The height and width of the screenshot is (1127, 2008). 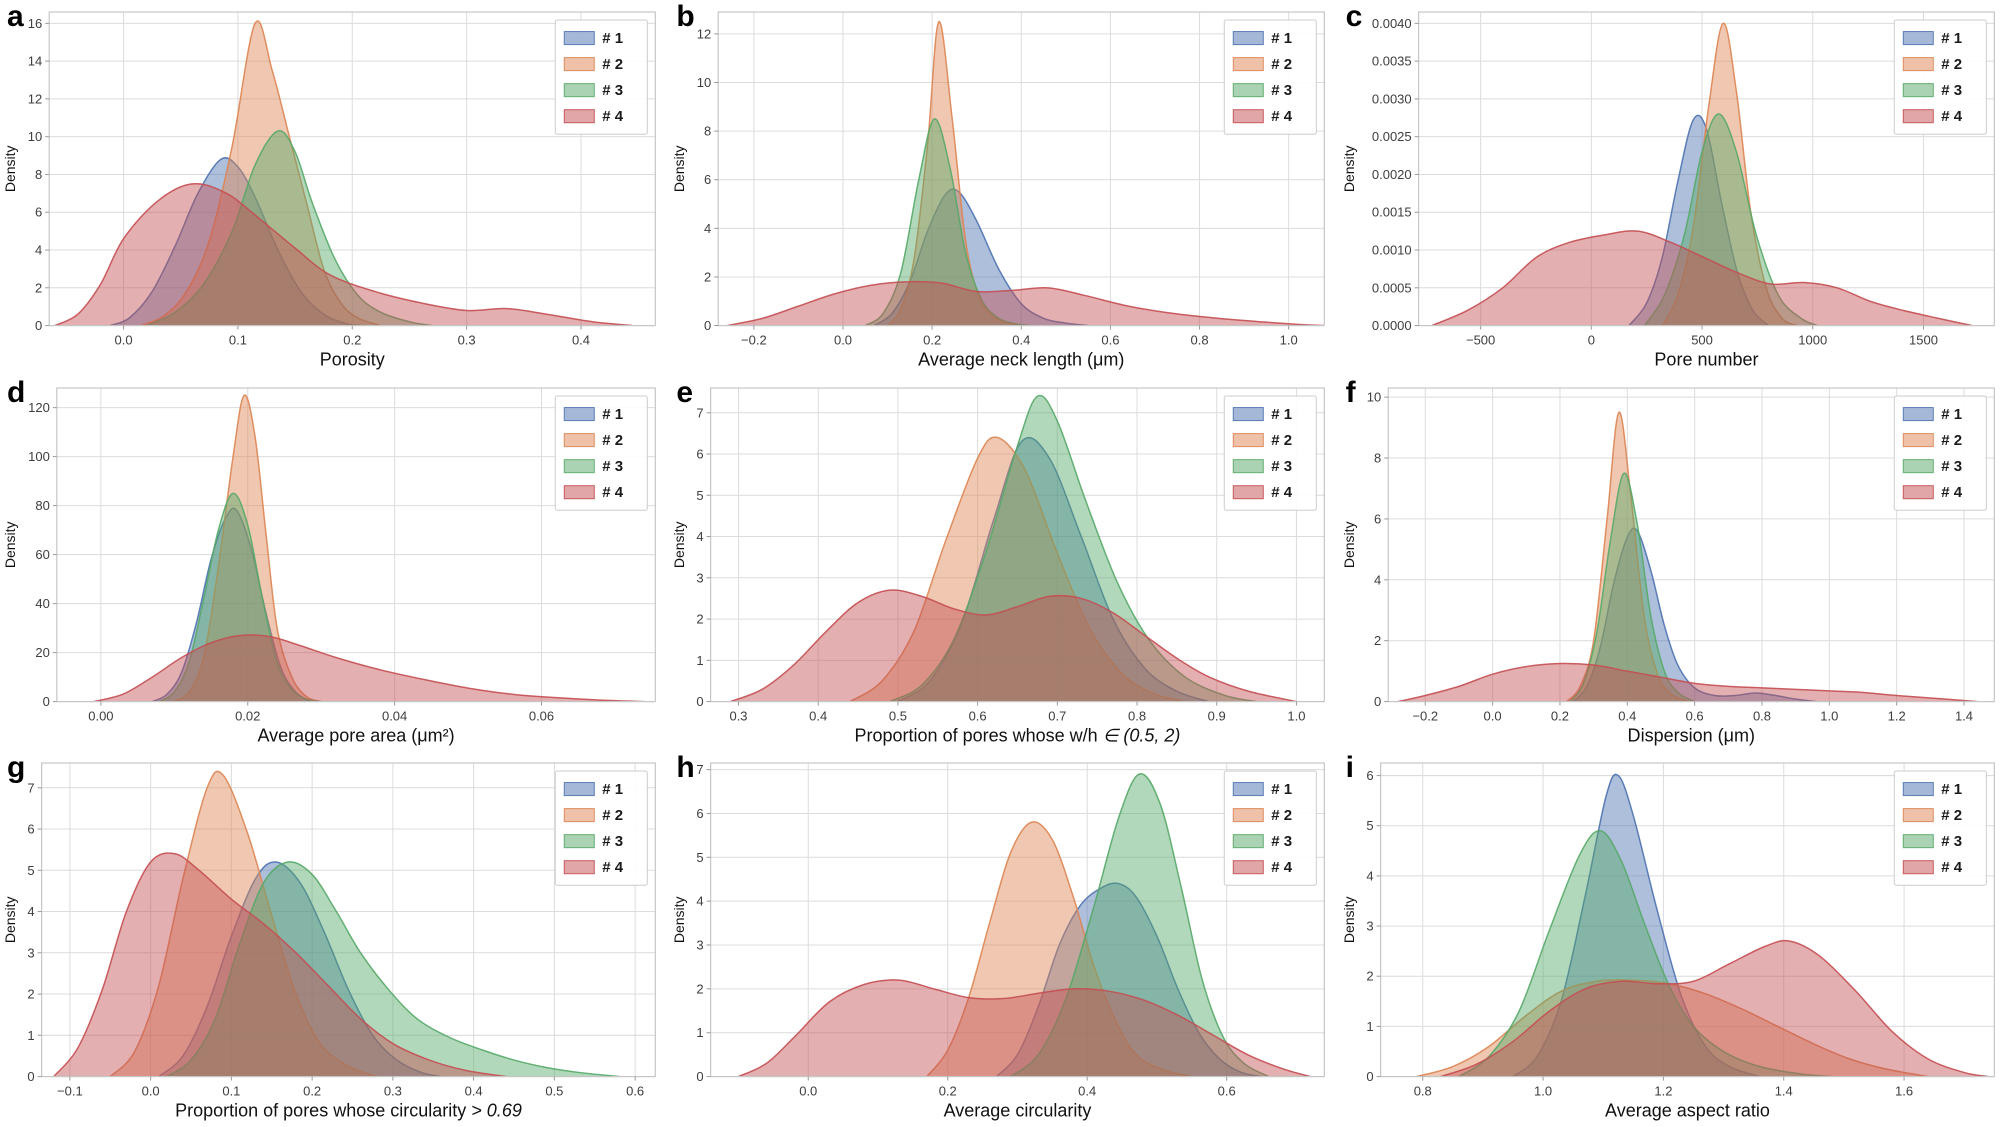 I want to click on x-tick-label: 1.2, so click(x=1663, y=1091).